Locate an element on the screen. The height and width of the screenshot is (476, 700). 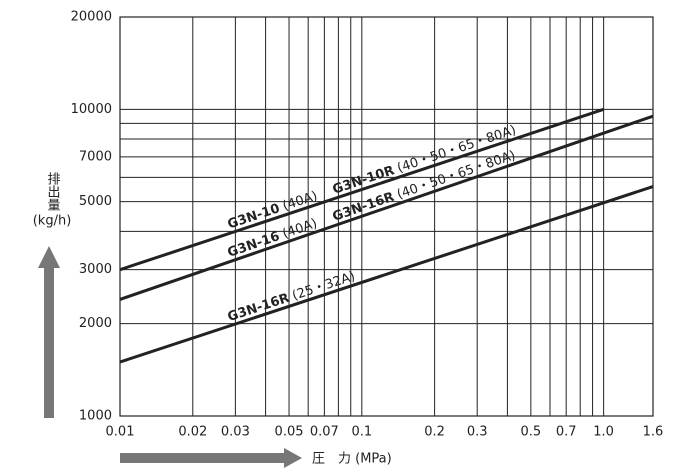
y-tick-label: 2000 is located at coordinates (95, 323).